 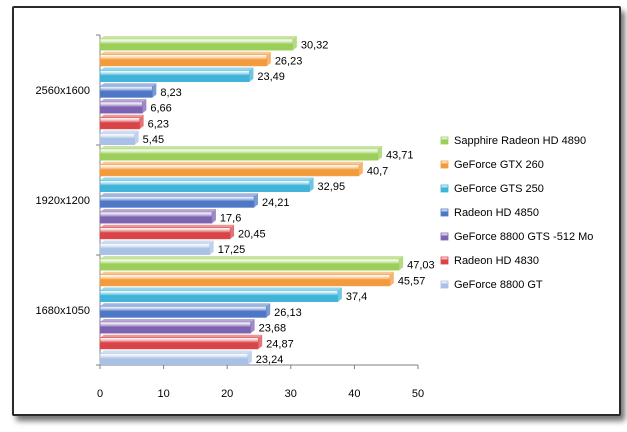 I want to click on data-label: 8,23, so click(x=170, y=93).